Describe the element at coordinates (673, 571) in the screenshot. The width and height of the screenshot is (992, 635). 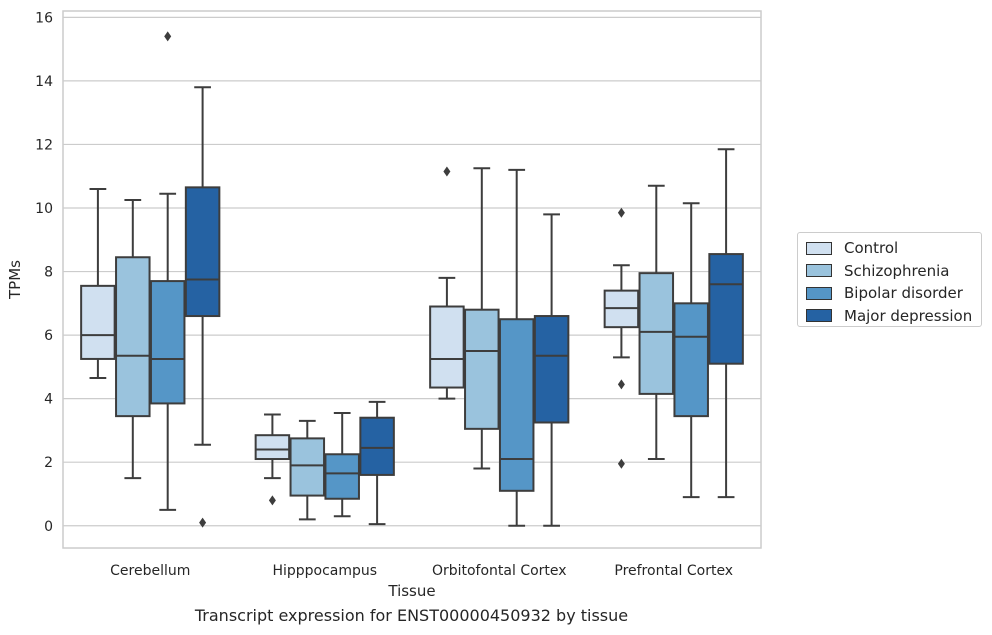
I see `x-tick-label: Prefrontal Cortex` at that location.